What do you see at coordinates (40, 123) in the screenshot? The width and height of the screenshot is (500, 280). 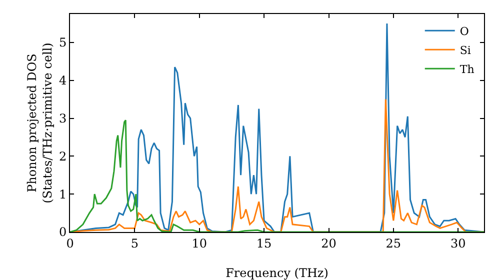 I see `y-axis-title: Phonon projected DOS (States/THz·primitive cell)` at bounding box center [40, 123].